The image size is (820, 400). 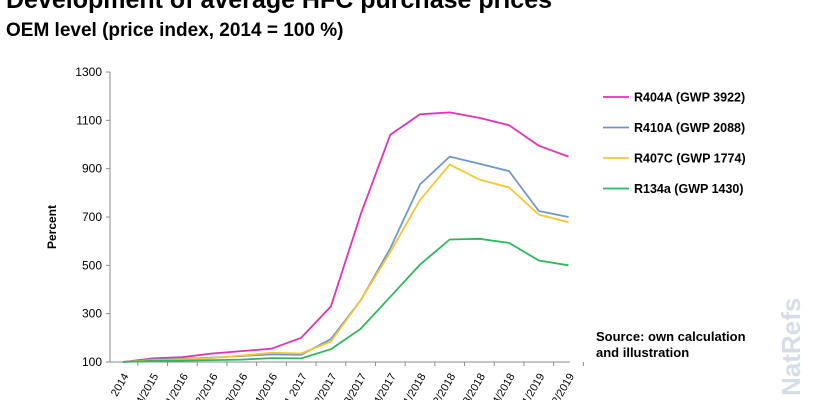 What do you see at coordinates (791, 346) in the screenshot?
I see `watermark: NatRefs` at bounding box center [791, 346].